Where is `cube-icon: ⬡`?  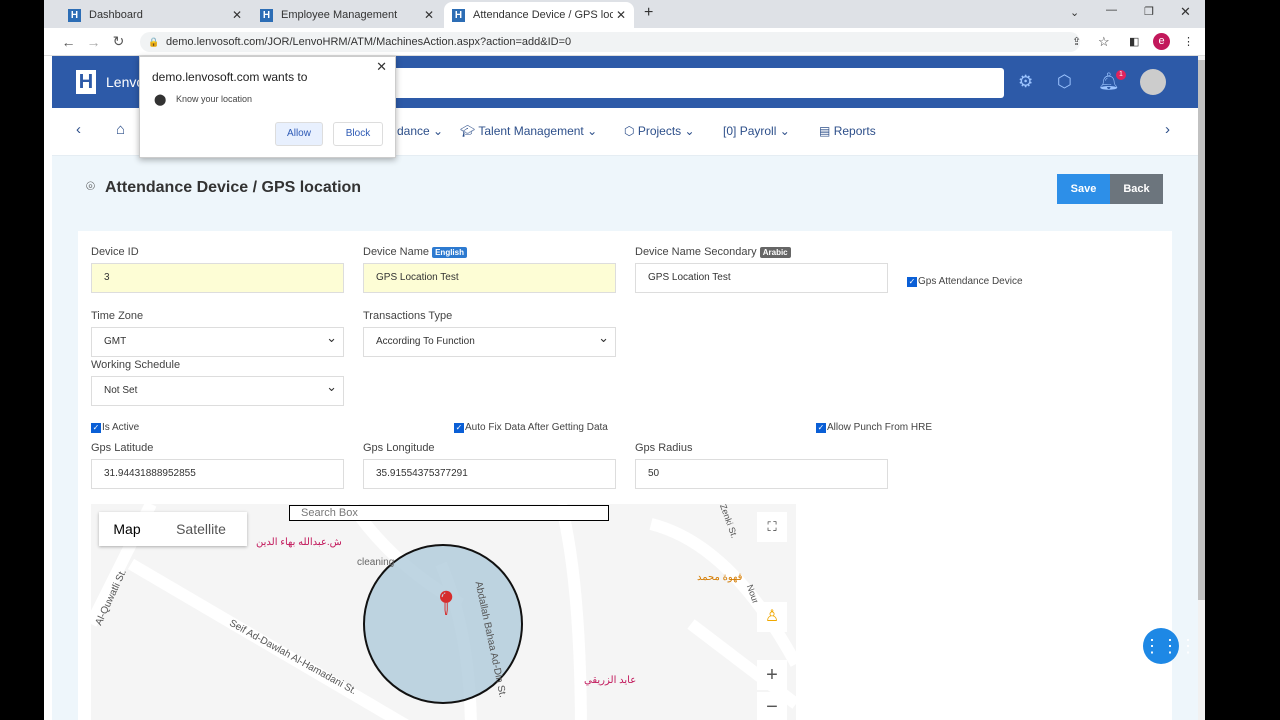
cube-icon: ⬡ is located at coordinates (1064, 81).